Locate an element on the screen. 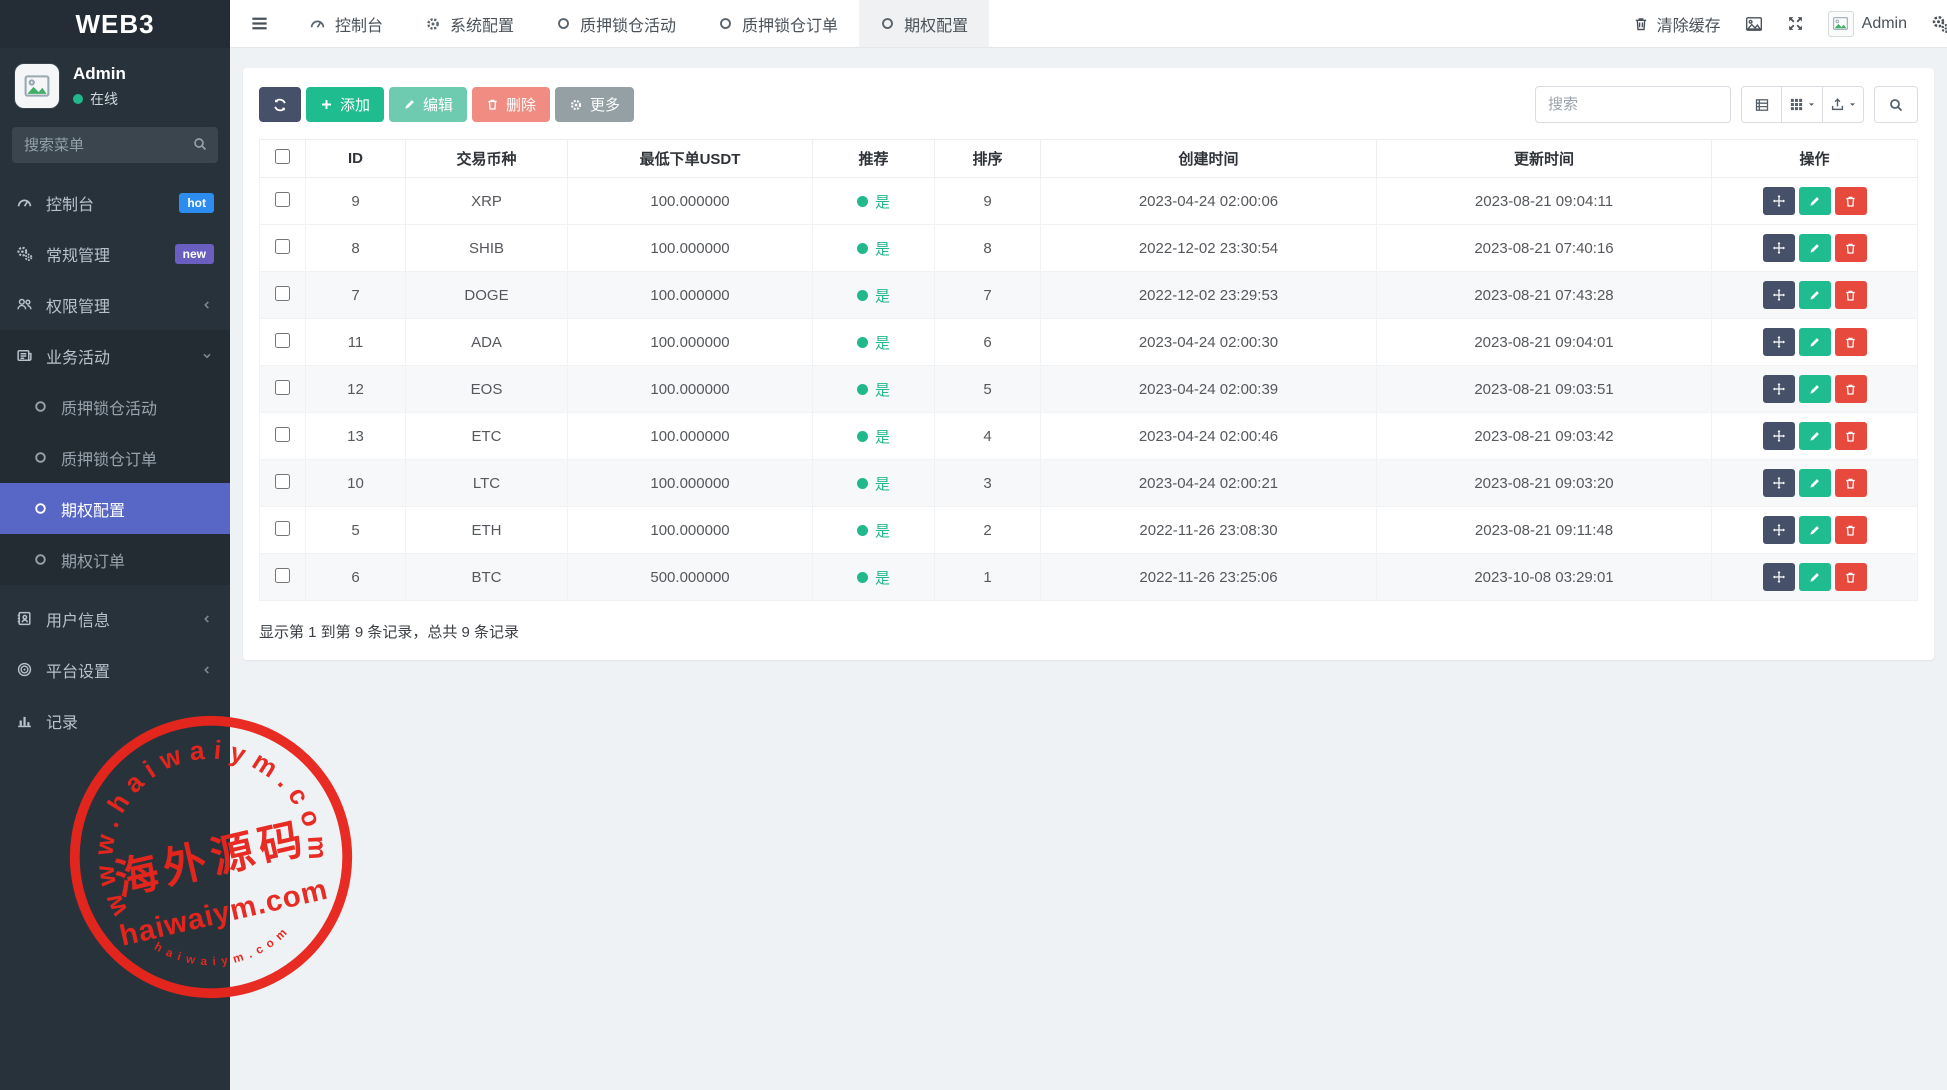 This screenshot has height=1090, width=1947. sidebar-item-users-info: 用户信息 is located at coordinates (115, 618).